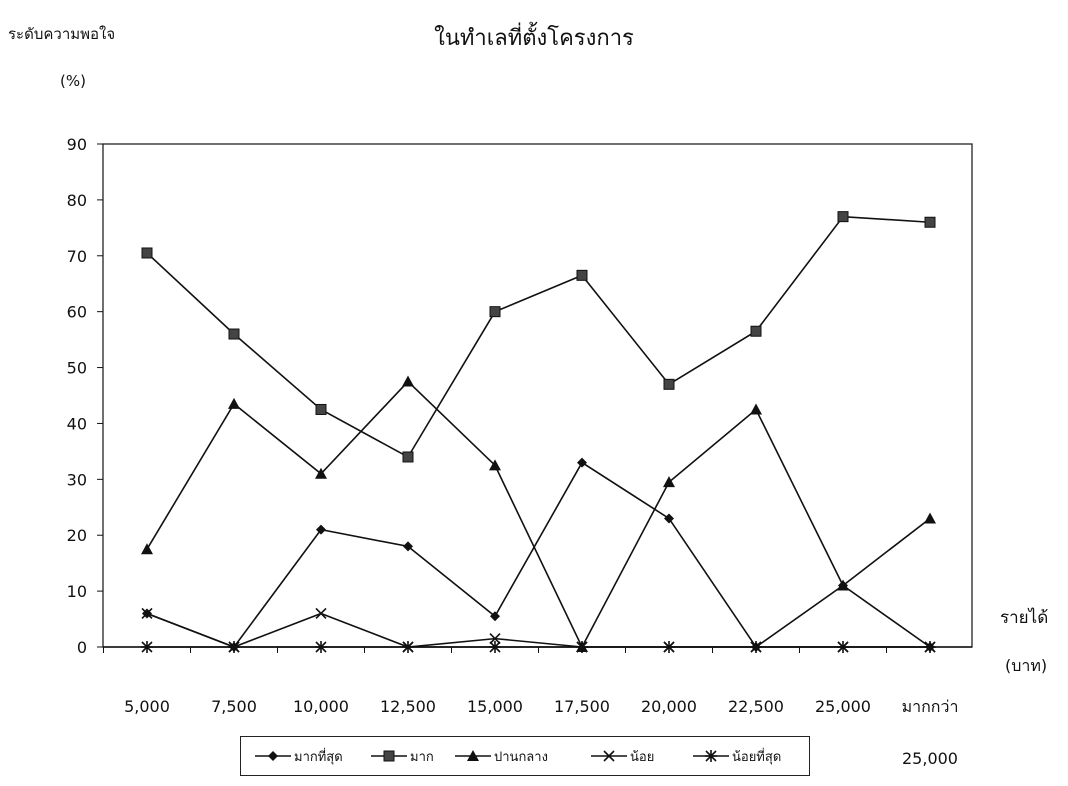 Image resolution: width=1068 pixels, height=786 pixels. I want to click on y-tick-label: 70, so click(77, 256).